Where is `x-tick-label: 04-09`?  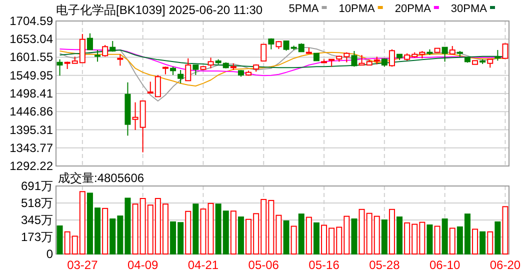 x-tick-label: 04-09 is located at coordinates (142, 265).